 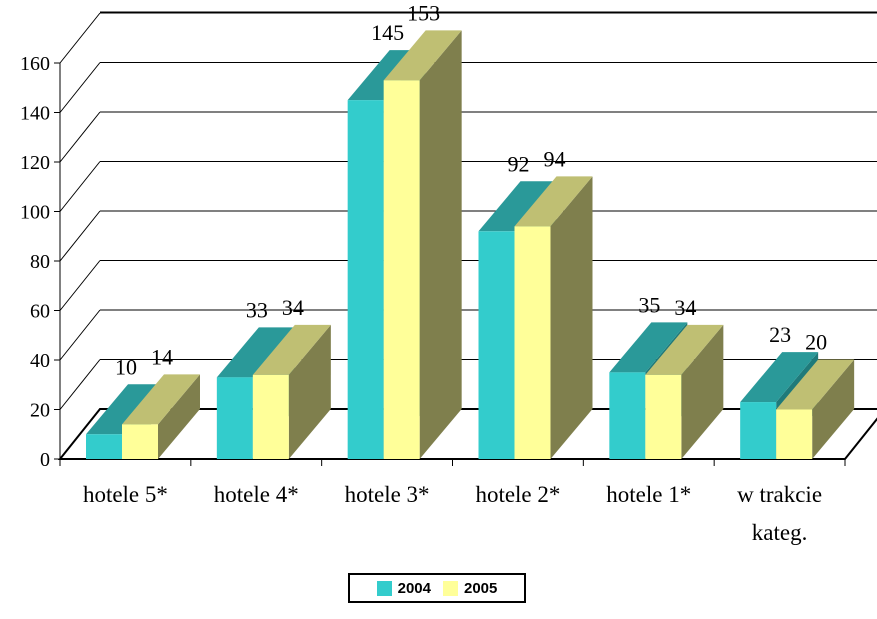 What do you see at coordinates (40, 262) in the screenshot?
I see `y-tick-label: 80` at bounding box center [40, 262].